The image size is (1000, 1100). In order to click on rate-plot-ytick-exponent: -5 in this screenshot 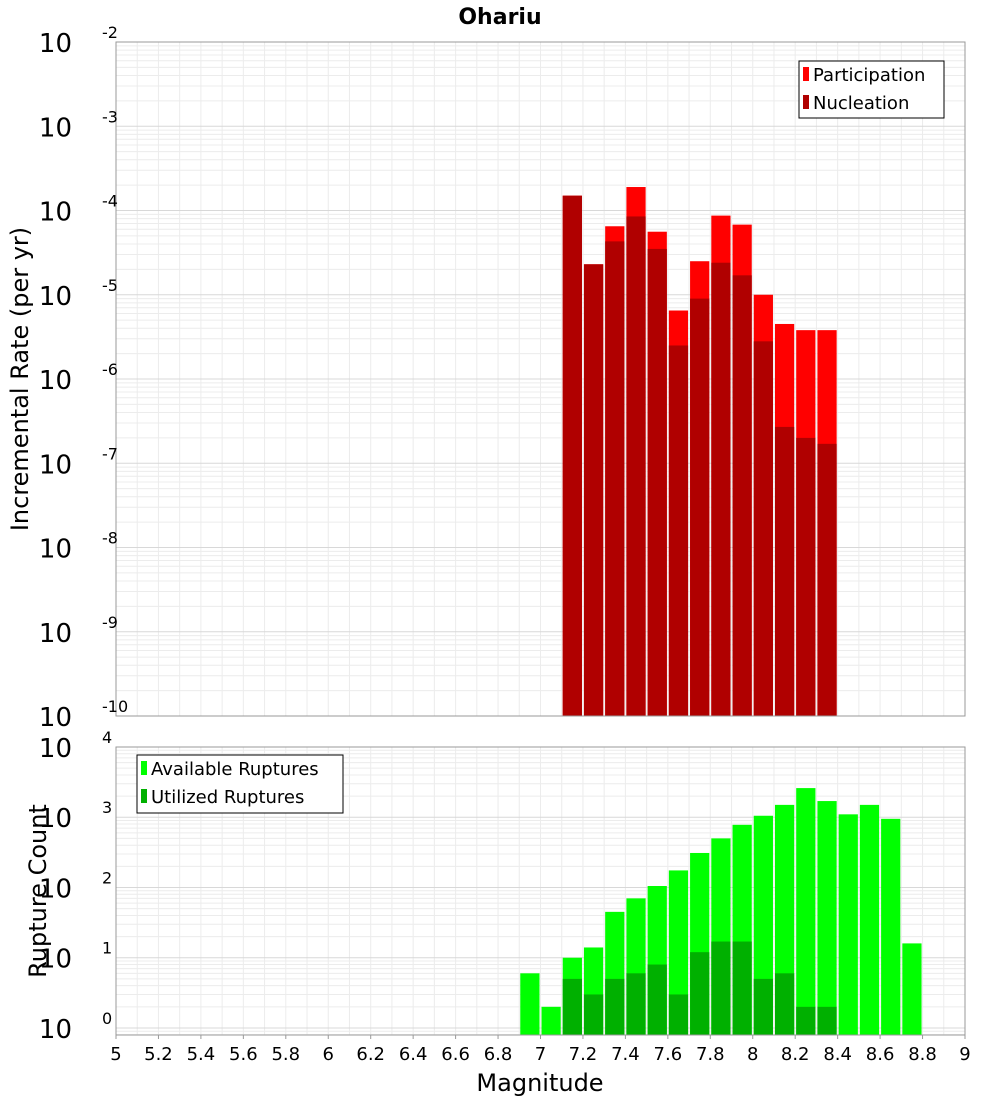, I will do `click(110, 285)`.